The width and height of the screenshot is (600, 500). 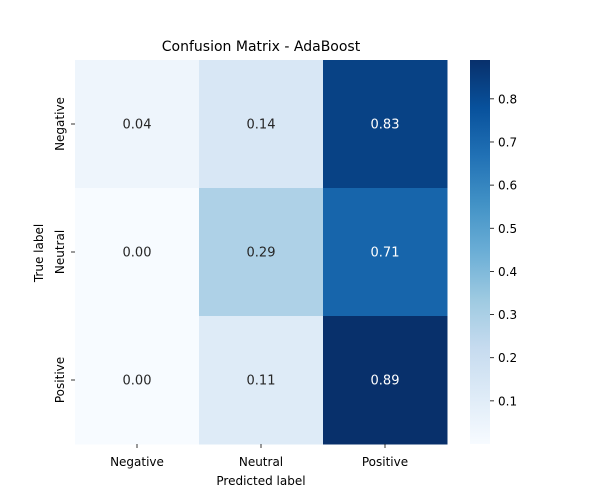 I want to click on cell-value-label: 0.71, so click(x=385, y=253).